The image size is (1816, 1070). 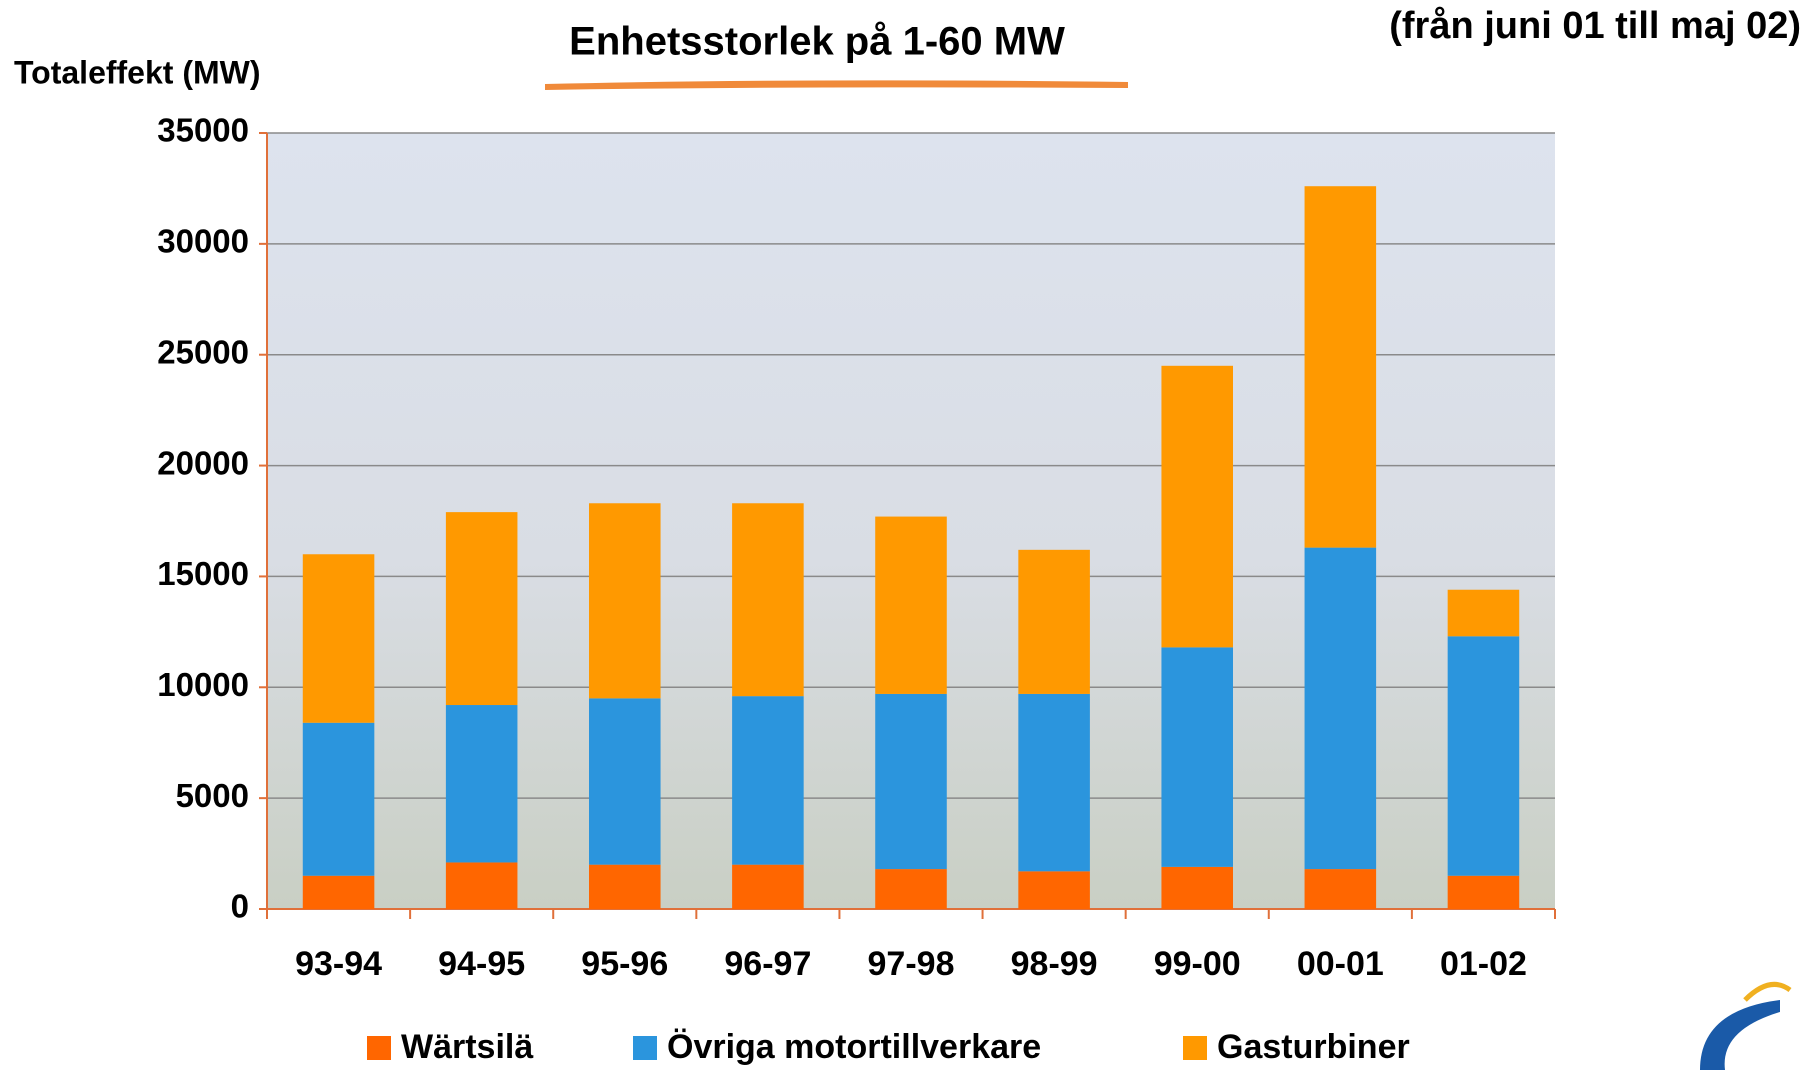 What do you see at coordinates (624, 964) in the screenshot?
I see `x-tick-label: 95-96` at bounding box center [624, 964].